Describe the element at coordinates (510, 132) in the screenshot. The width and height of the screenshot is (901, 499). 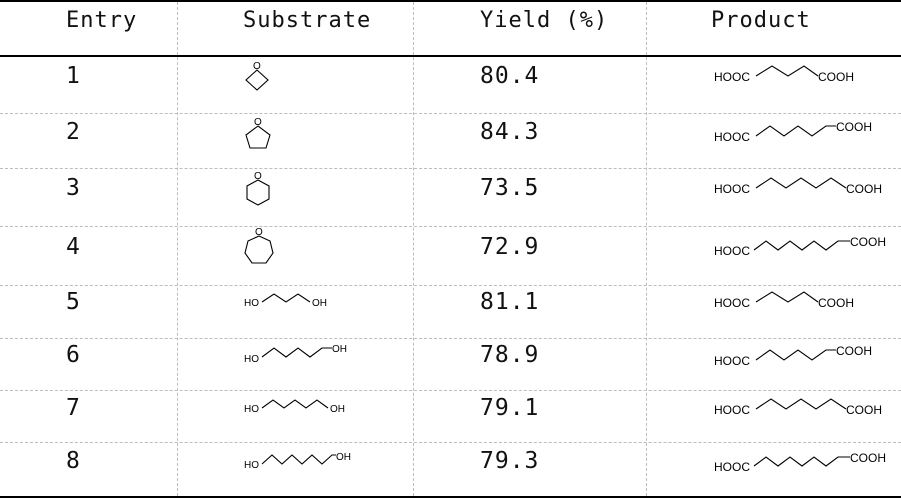
I see `yield-cell: 84.3` at that location.